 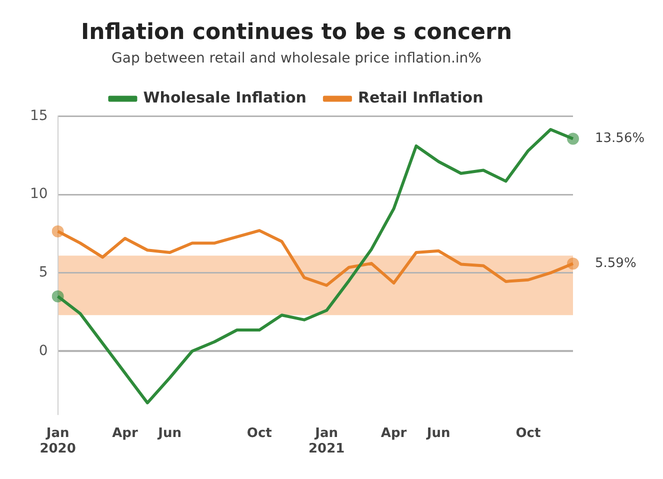 What do you see at coordinates (43, 350) in the screenshot?
I see `y-tick-label: 0` at bounding box center [43, 350].